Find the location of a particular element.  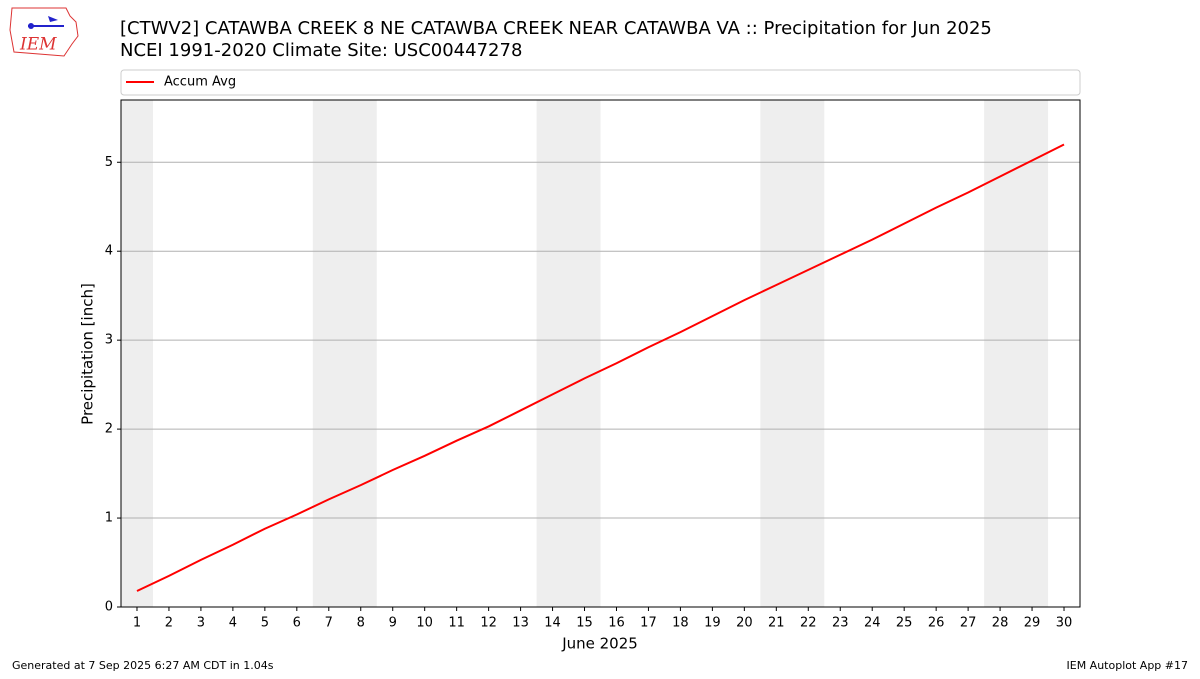

y-tick-label: 3 is located at coordinates (109, 340).